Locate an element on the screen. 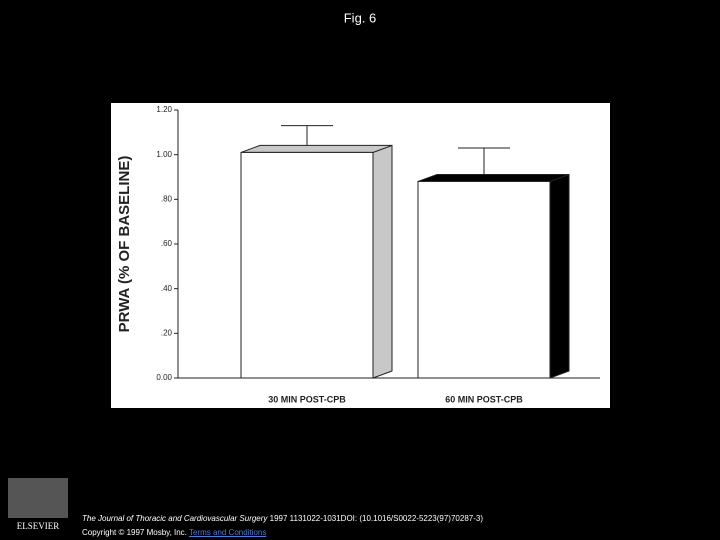  y-tick-label: .60 is located at coordinates (167, 243).